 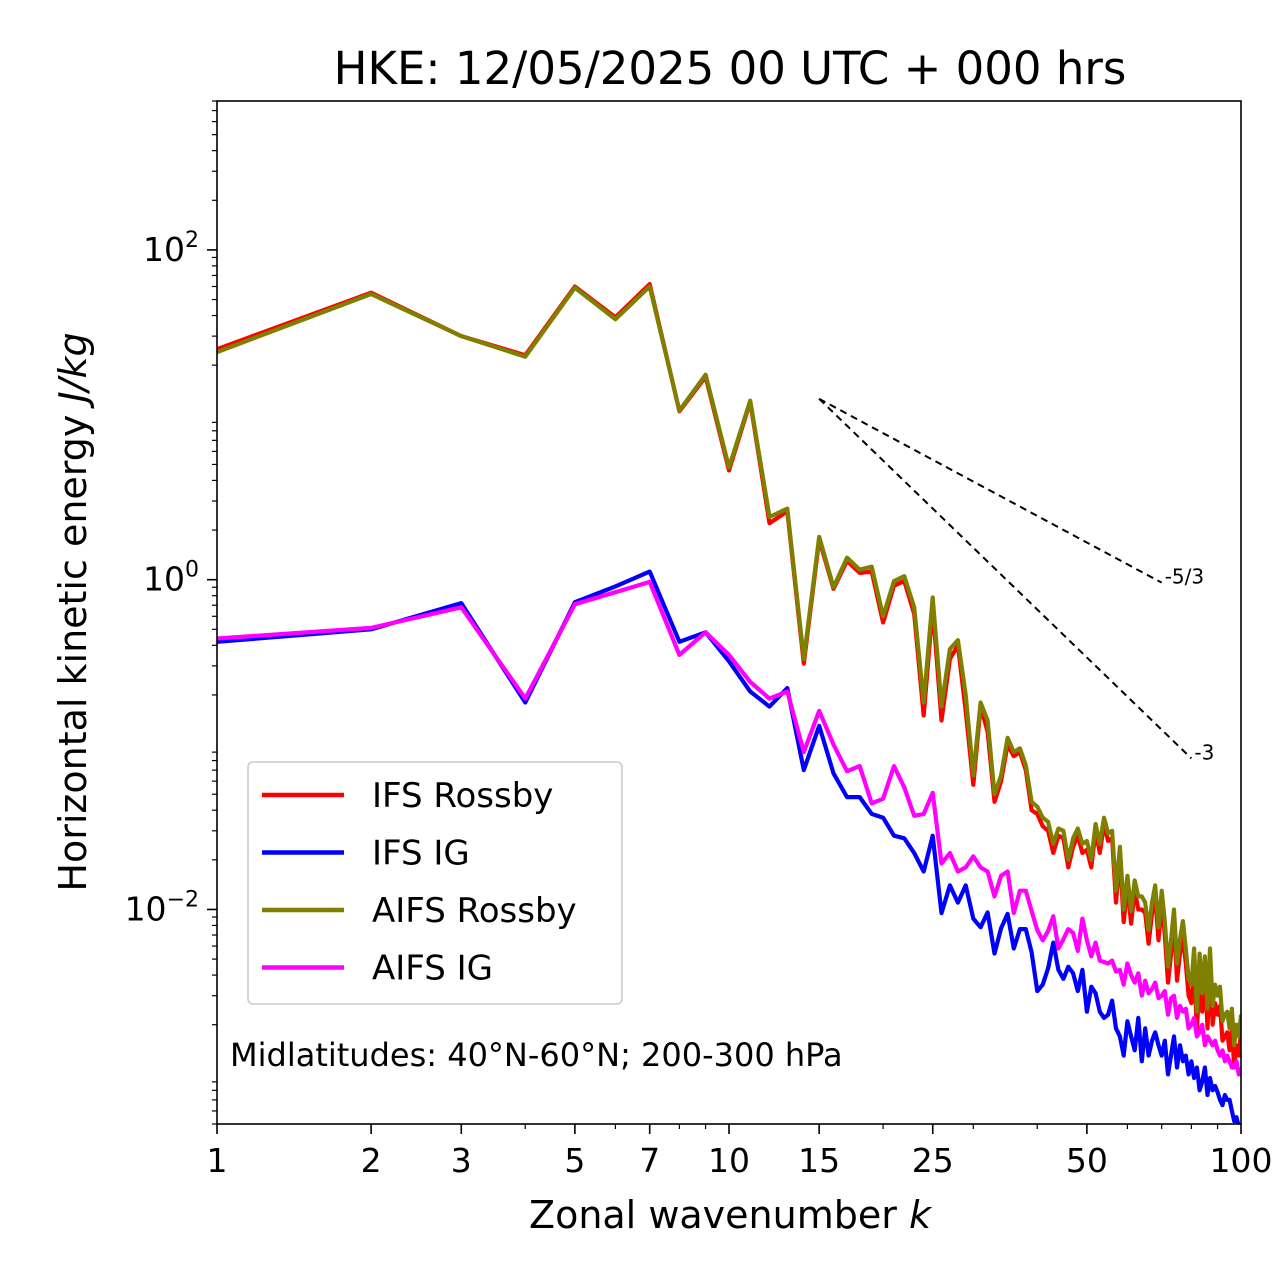 I want to click on y-tick-label: 10², so click(x=171, y=248).